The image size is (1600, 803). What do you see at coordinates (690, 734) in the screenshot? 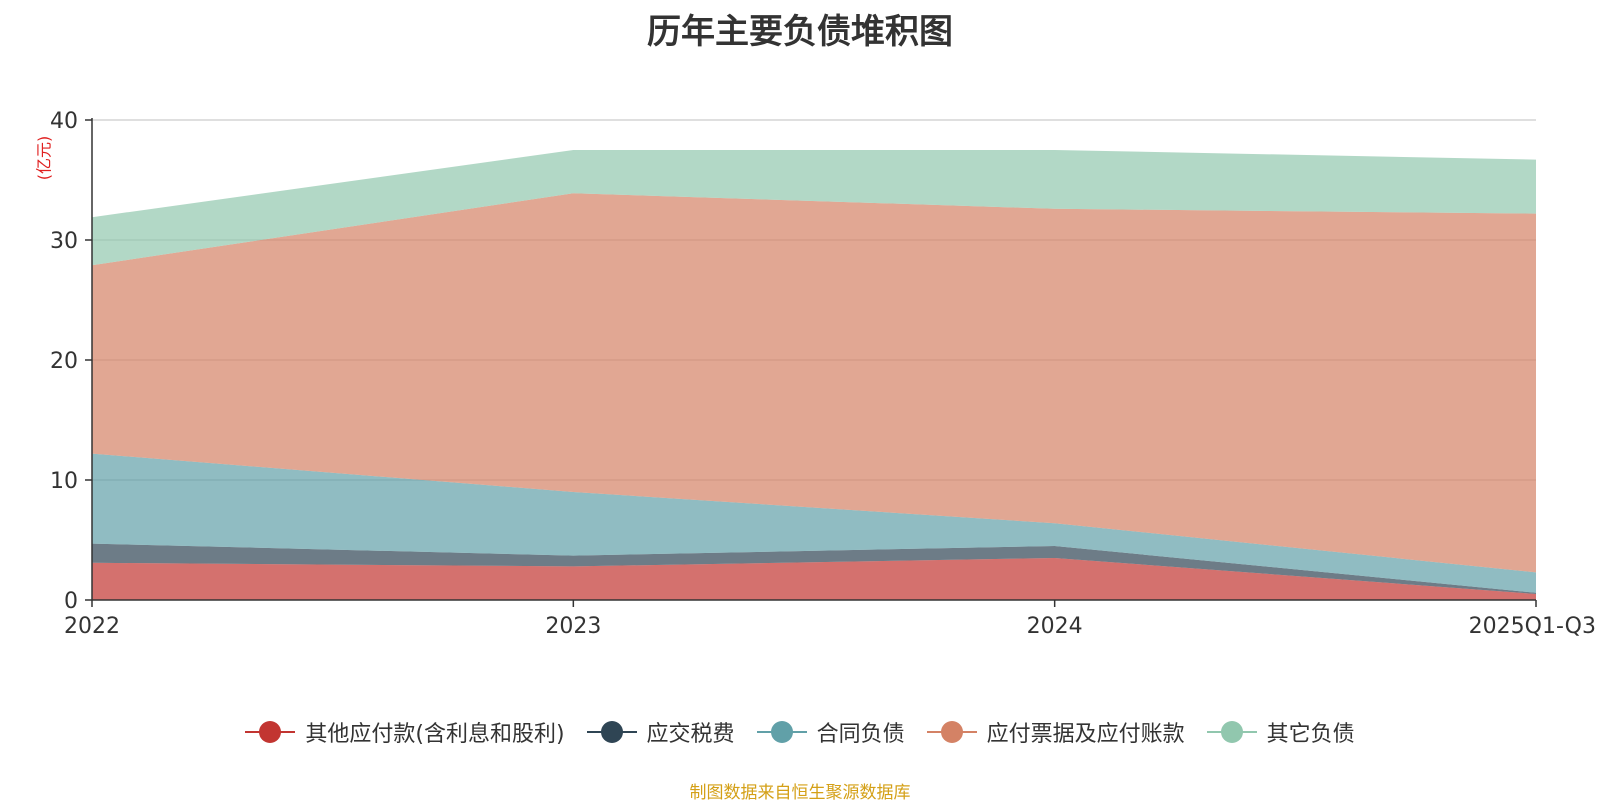
I see `legend-label: 应交税费` at bounding box center [690, 734].